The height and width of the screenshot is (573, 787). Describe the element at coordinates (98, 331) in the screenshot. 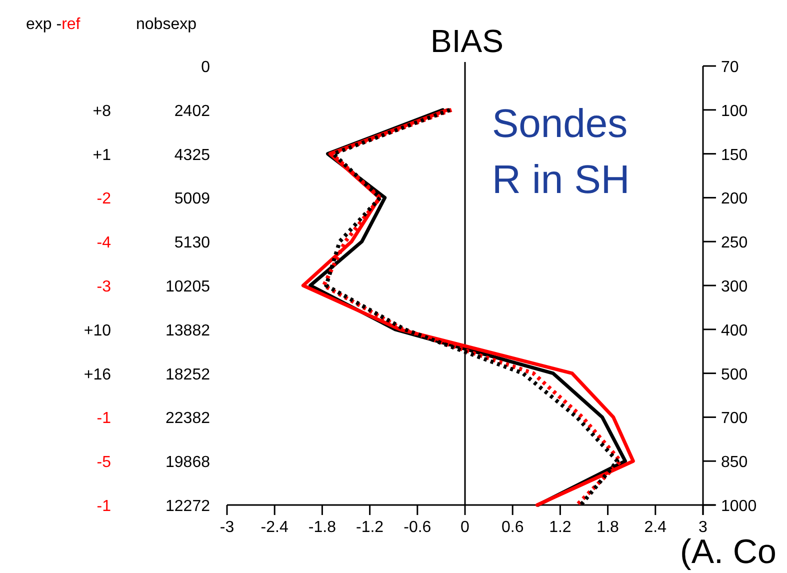

I see `text: +10` at that location.